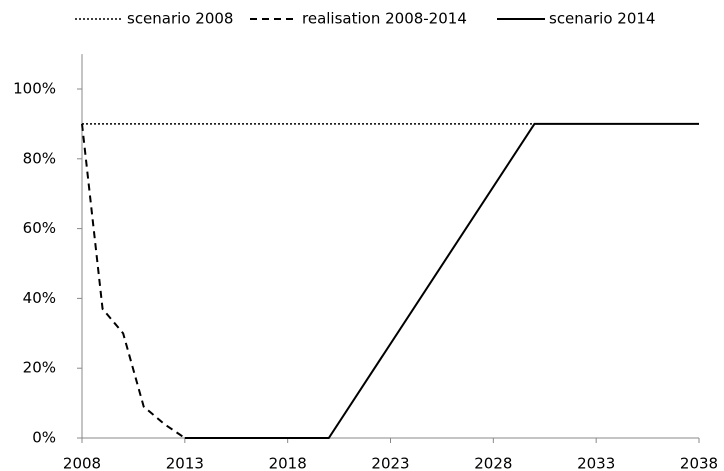 The image size is (724, 471). Describe the element at coordinates (288, 463) in the screenshot. I see `x-tick-label: 2018` at that location.